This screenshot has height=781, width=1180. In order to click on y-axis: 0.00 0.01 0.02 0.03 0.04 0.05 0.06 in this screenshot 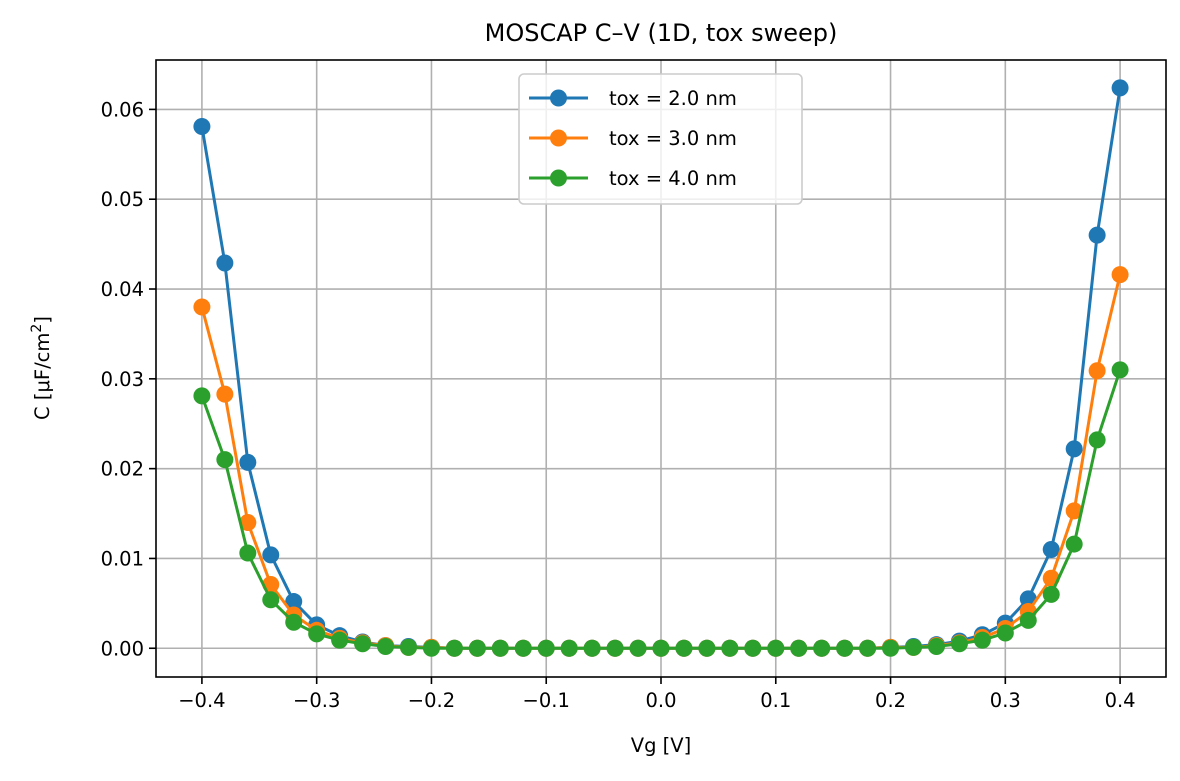, I will do `click(128, 379)`.